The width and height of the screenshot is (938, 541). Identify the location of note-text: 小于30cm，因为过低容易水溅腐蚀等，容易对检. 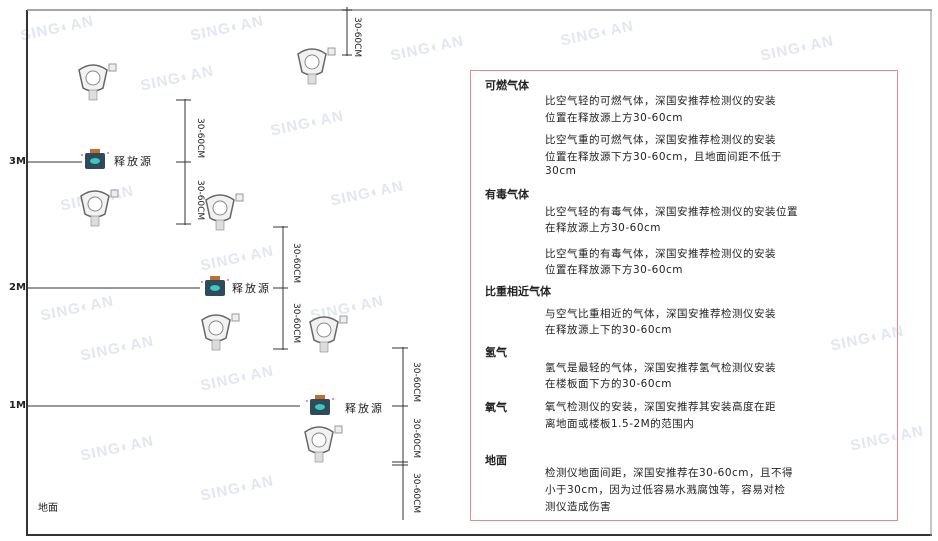
(665, 490).